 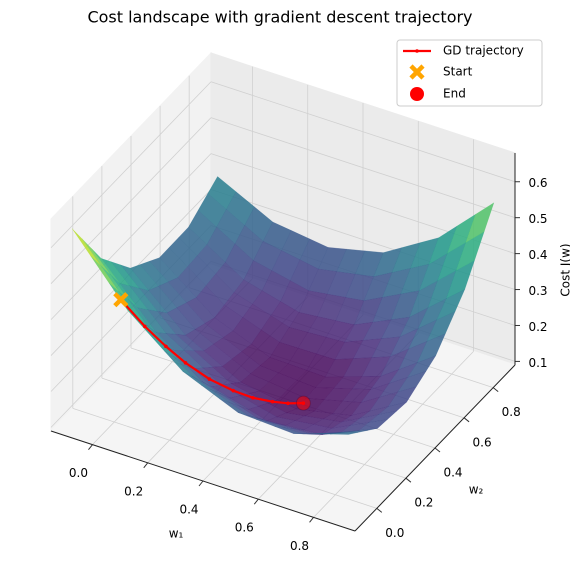 What do you see at coordinates (458, 72) in the screenshot?
I see `legend-label: Start` at bounding box center [458, 72].